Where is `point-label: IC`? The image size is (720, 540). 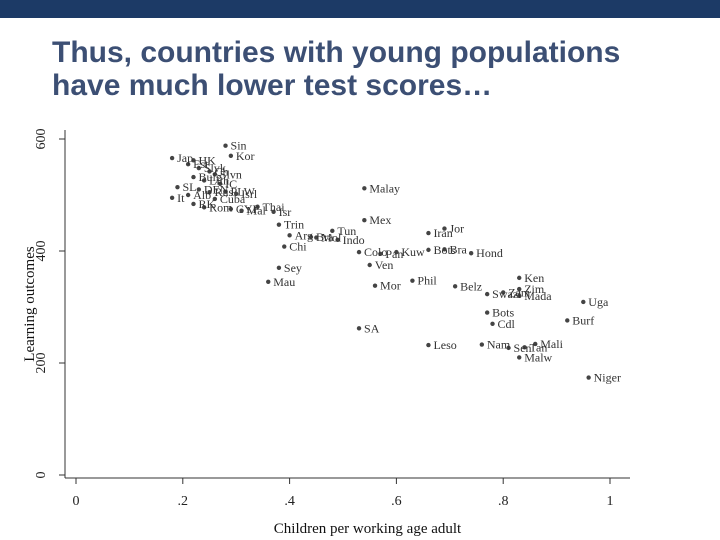
point-label: IC is located at coordinates (231, 184).